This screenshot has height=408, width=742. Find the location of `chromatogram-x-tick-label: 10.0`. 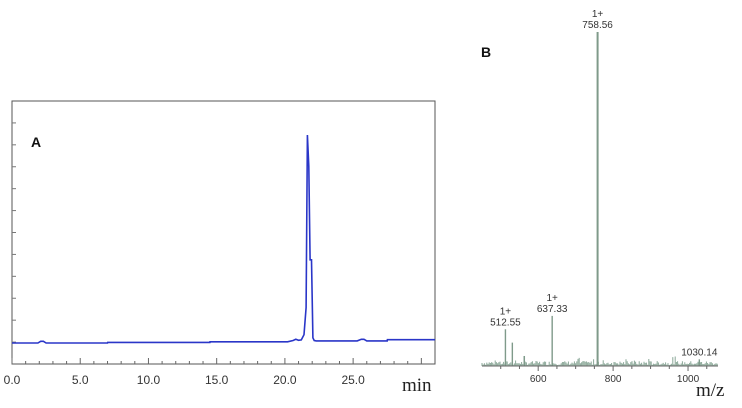

chromatogram-x-tick-label: 10.0 is located at coordinates (149, 380).